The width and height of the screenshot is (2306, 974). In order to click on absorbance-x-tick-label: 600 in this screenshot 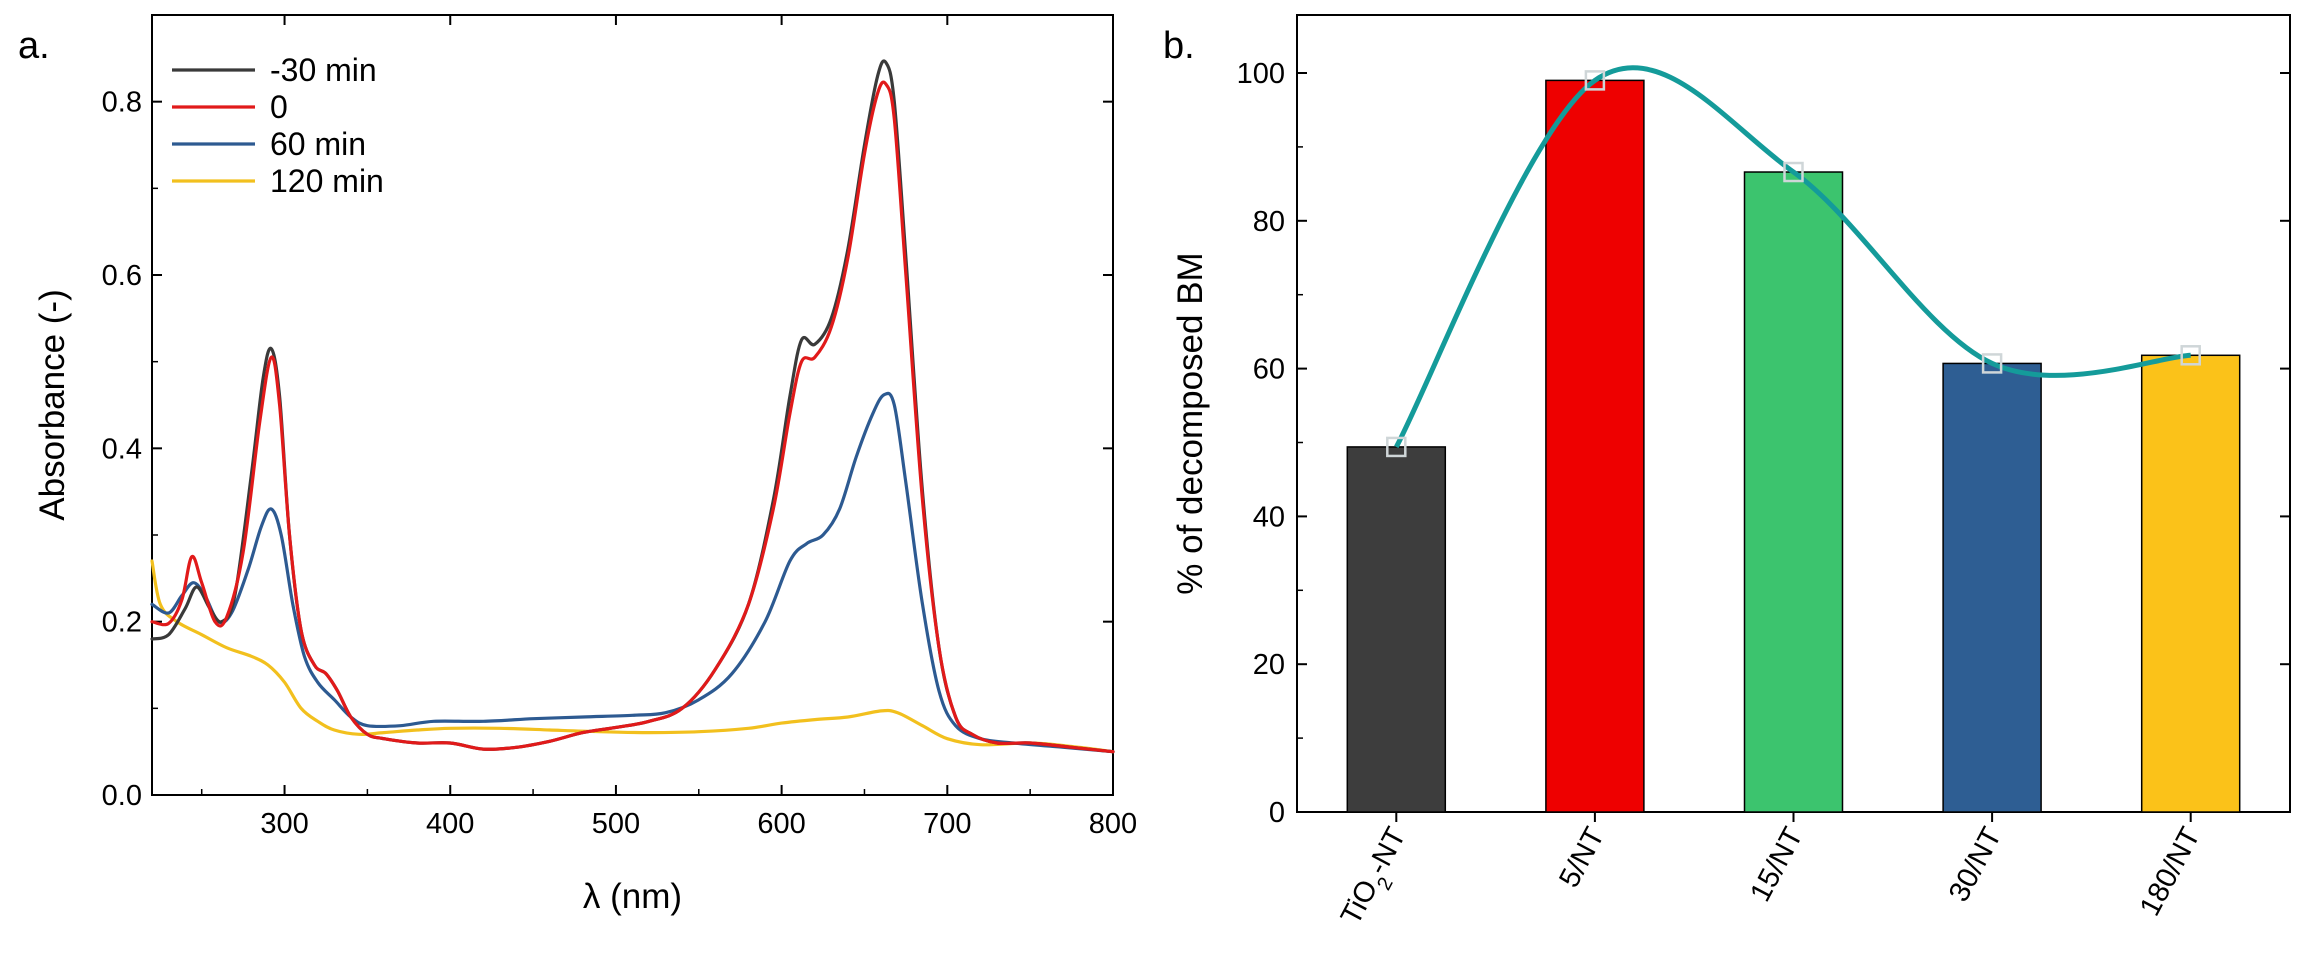, I will do `click(781, 824)`.